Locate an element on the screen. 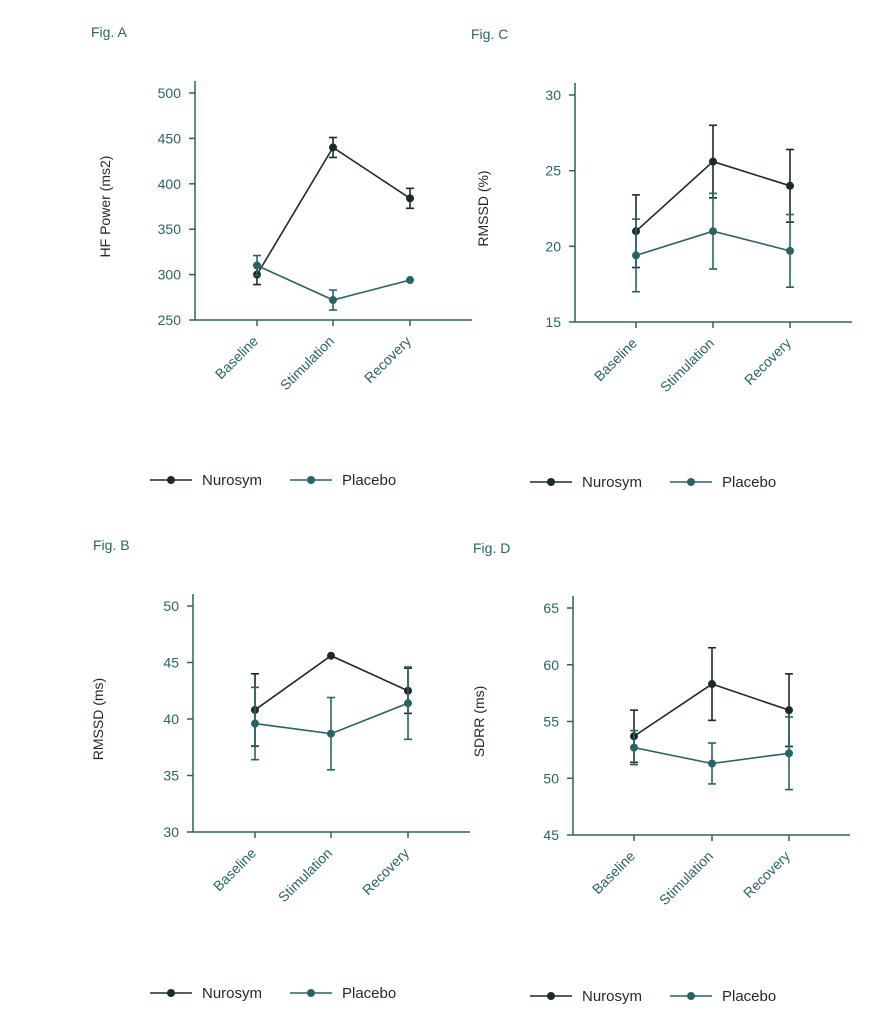 This screenshot has height=1026, width=885. y-tick-label: 40 is located at coordinates (171, 719).